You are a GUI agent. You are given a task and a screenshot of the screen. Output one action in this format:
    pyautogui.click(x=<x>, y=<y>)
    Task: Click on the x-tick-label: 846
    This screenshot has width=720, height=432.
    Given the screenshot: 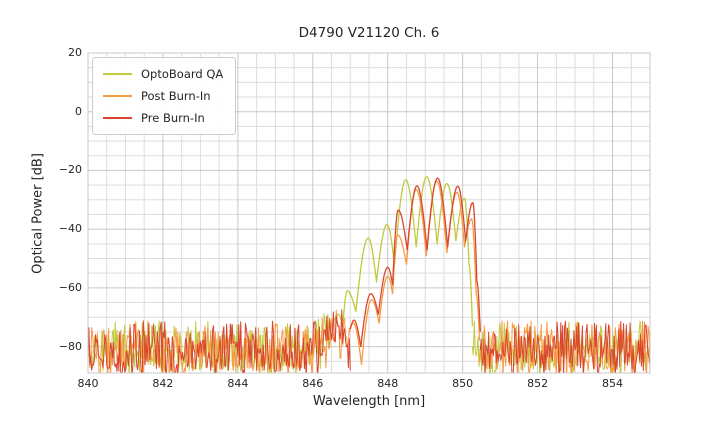 What is the action you would take?
    pyautogui.click(x=313, y=383)
    